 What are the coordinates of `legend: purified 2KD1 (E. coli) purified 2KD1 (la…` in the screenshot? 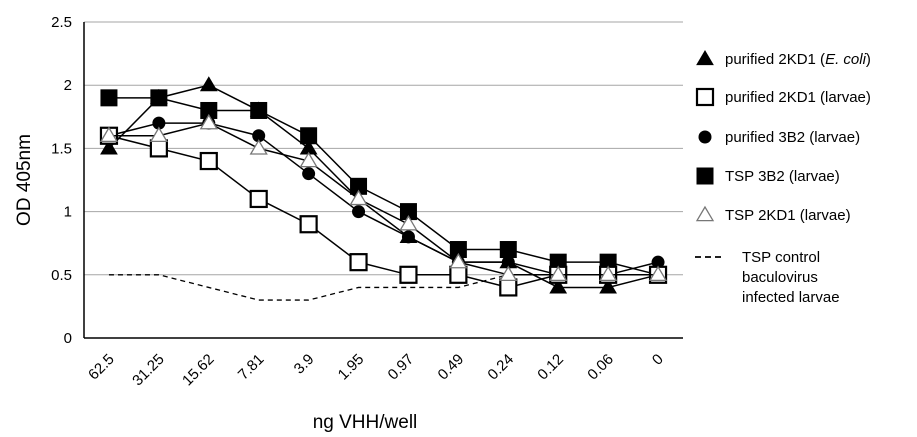 It's located at (783, 178).